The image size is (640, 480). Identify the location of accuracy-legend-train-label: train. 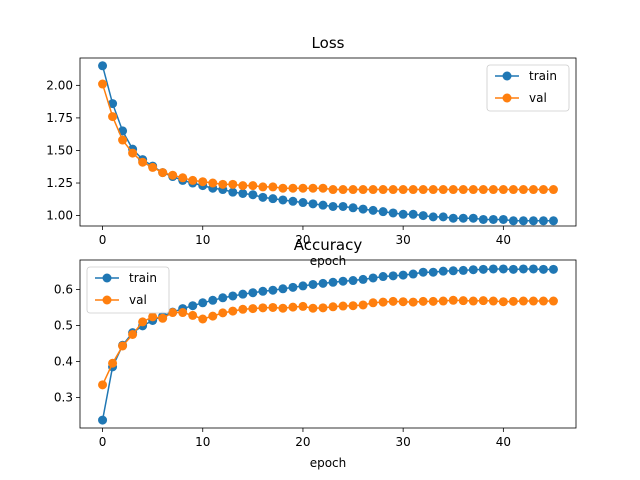
(143, 278).